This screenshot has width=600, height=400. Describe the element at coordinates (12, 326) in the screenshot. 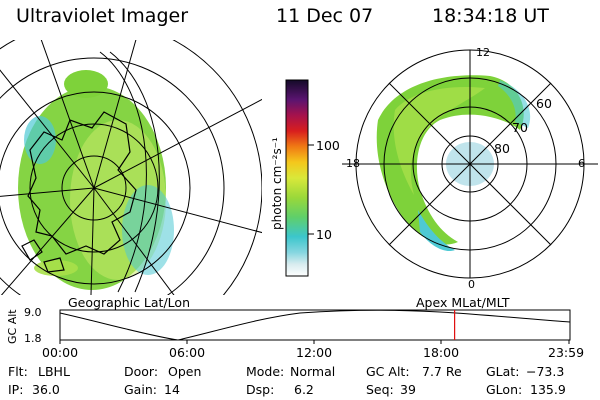

I see `altitude-axis-title: GC Alt` at that location.